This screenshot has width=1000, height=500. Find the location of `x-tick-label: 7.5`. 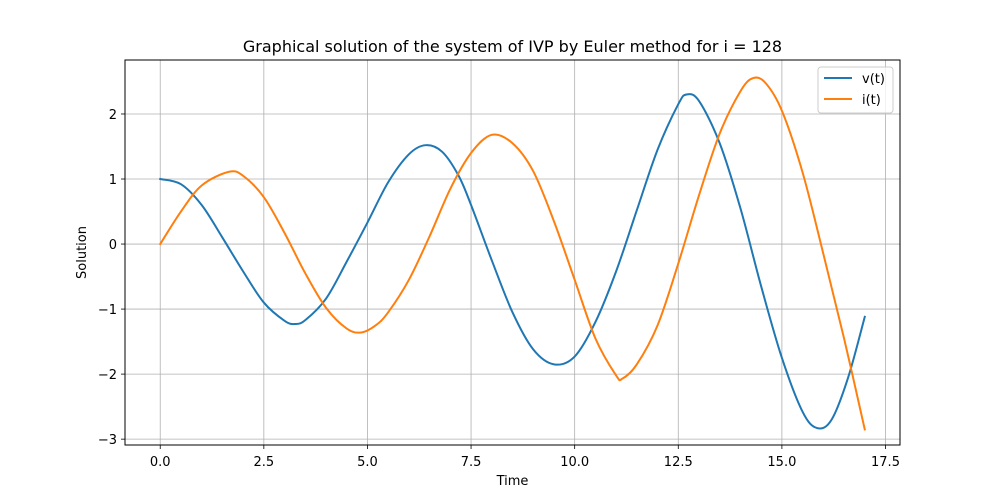

x-tick-label: 7.5 is located at coordinates (471, 462).